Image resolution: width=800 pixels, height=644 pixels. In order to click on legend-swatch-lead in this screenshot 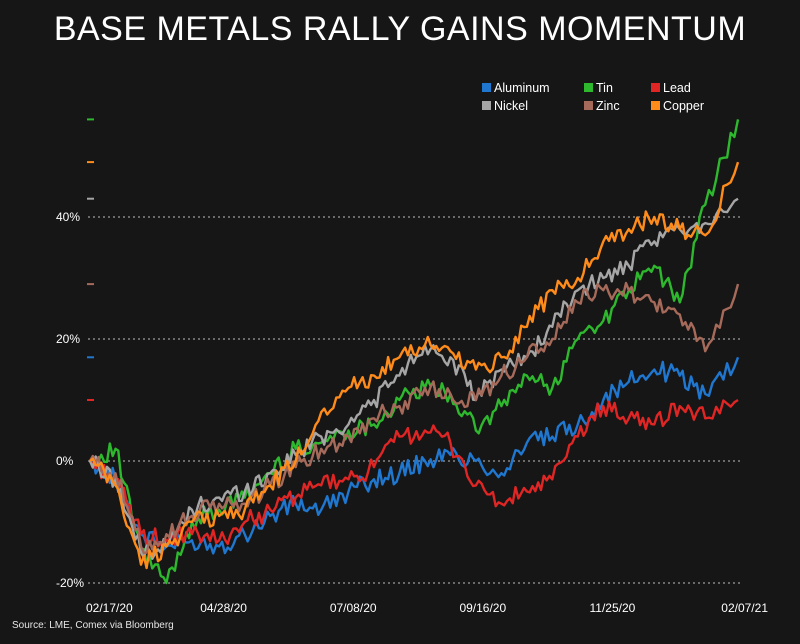, I will do `click(655, 87)`.